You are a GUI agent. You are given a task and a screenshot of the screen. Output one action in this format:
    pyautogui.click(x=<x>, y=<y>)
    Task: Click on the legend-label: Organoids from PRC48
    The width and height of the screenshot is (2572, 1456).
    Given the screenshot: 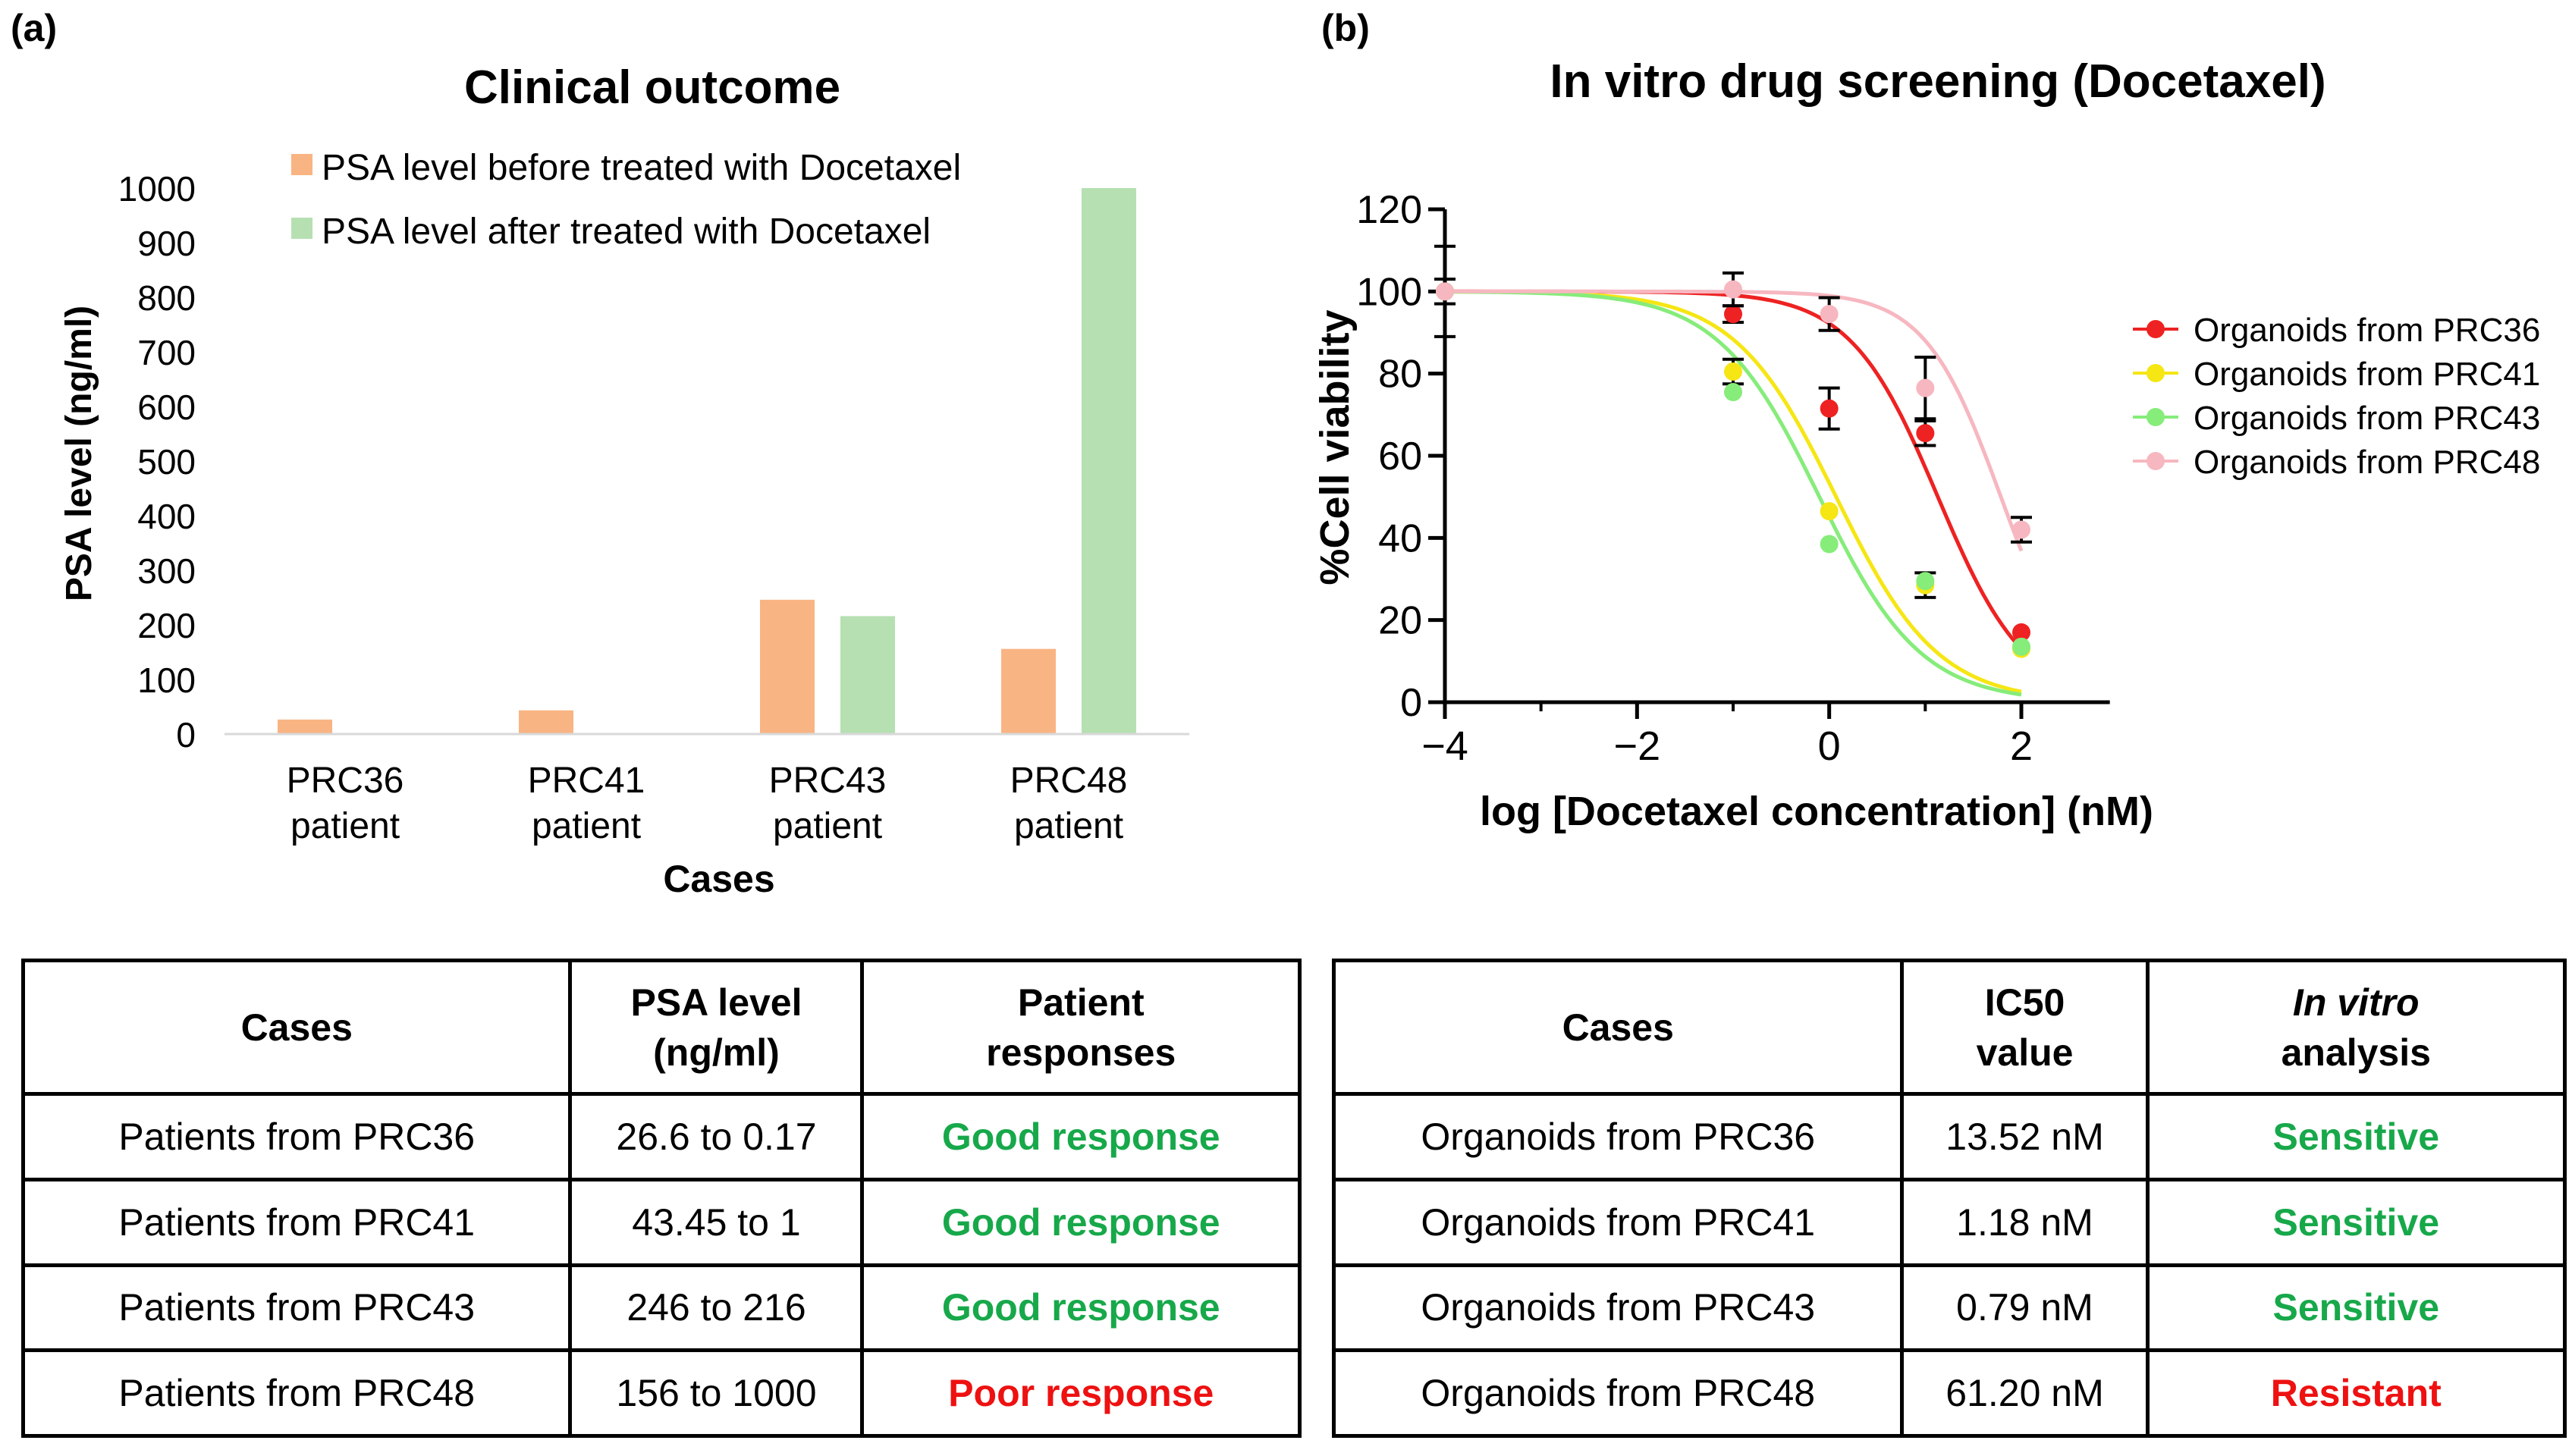 What is the action you would take?
    pyautogui.click(x=2367, y=462)
    